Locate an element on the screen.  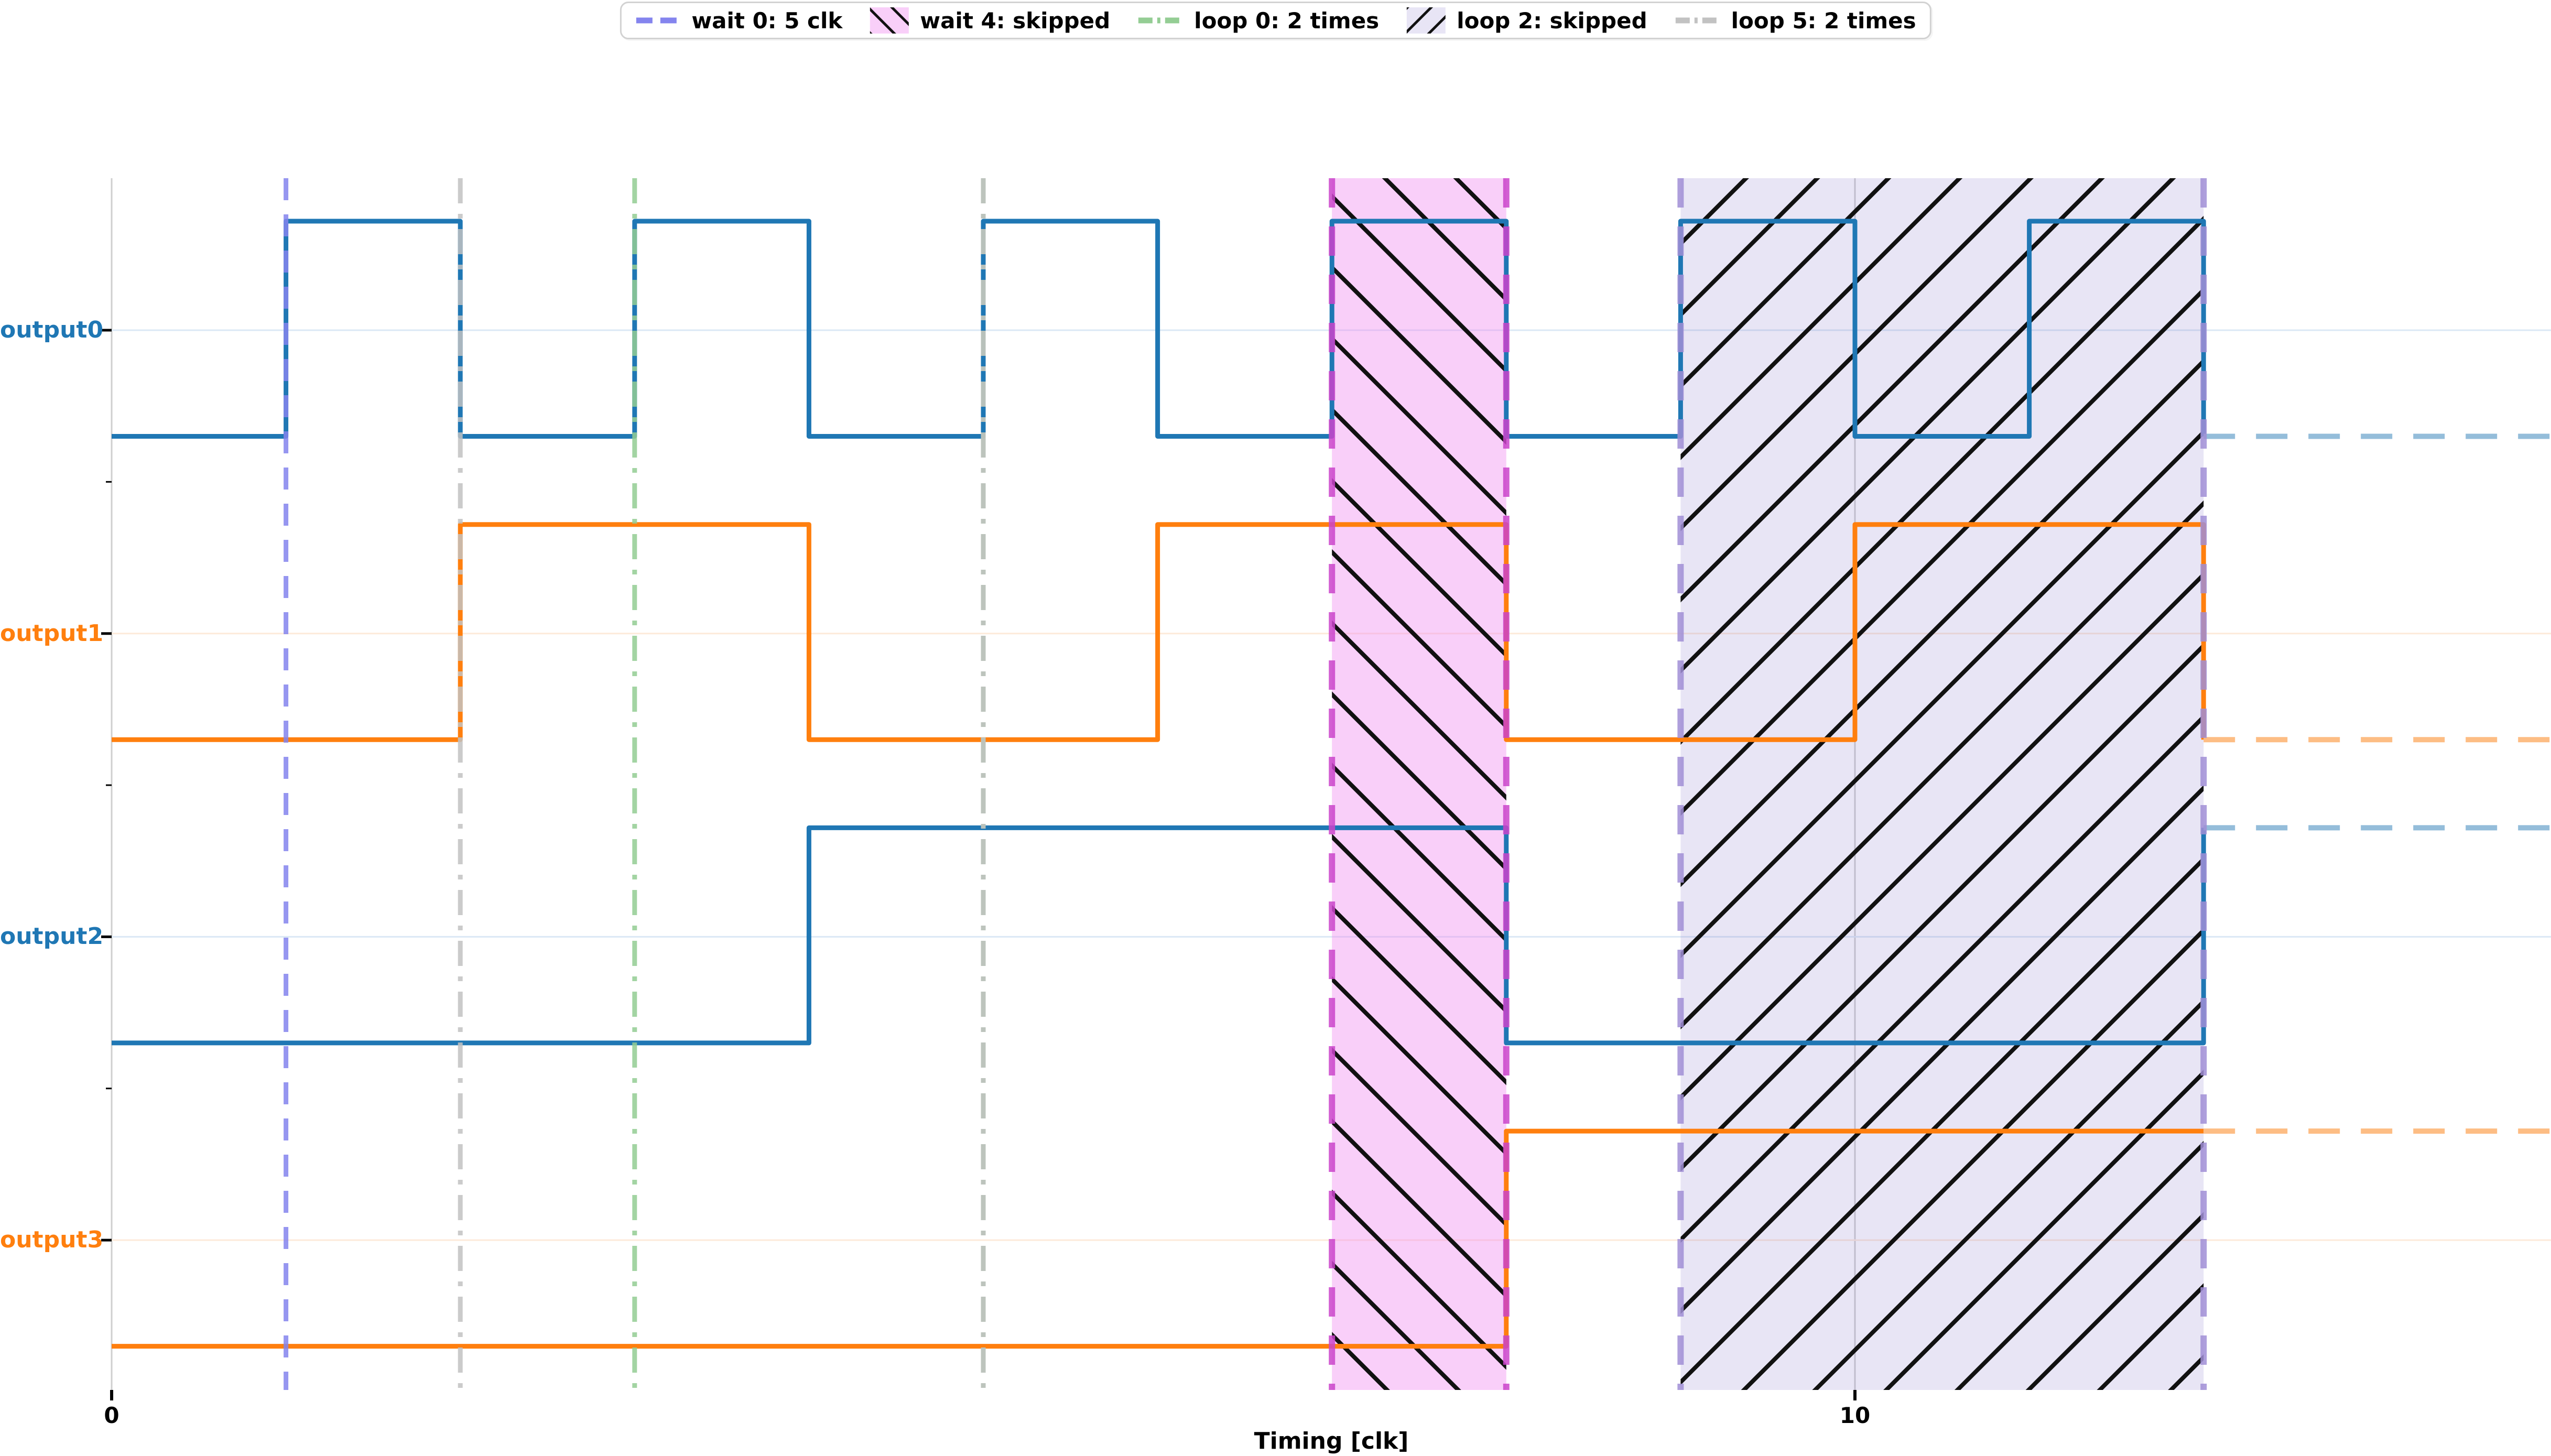
legend-label: loop 2: skipped is located at coordinates (1552, 20).